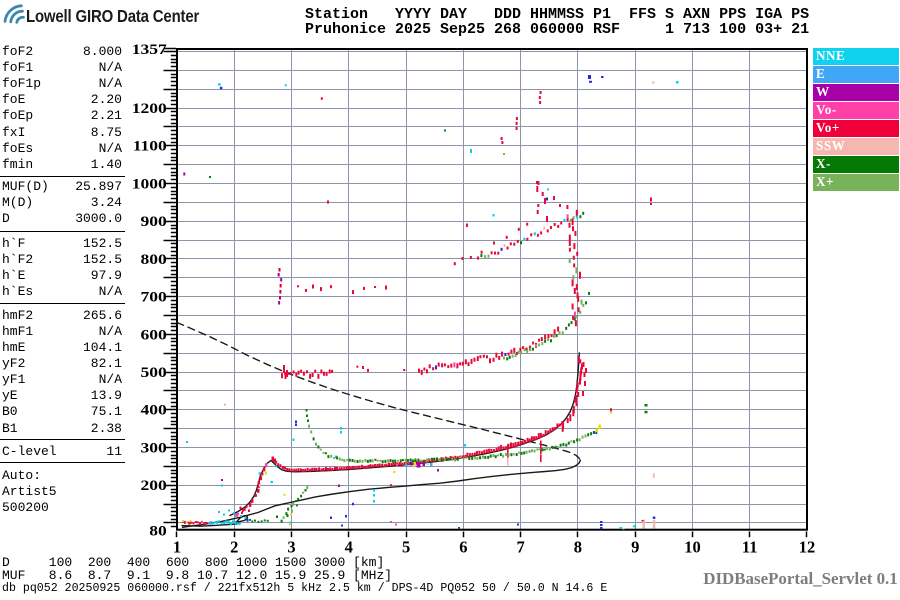 Image resolution: width=900 pixels, height=600 pixels. I want to click on svg-text: 2, so click(234, 547).